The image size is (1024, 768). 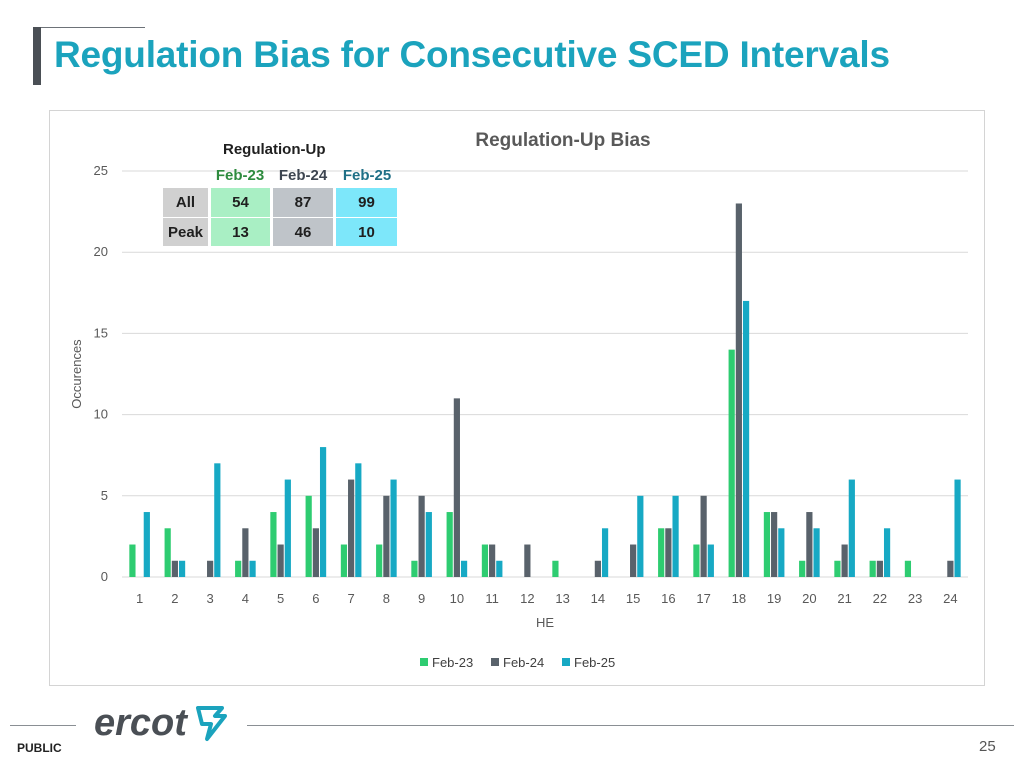 I want to click on x-axis-label: HE, so click(x=545, y=622).